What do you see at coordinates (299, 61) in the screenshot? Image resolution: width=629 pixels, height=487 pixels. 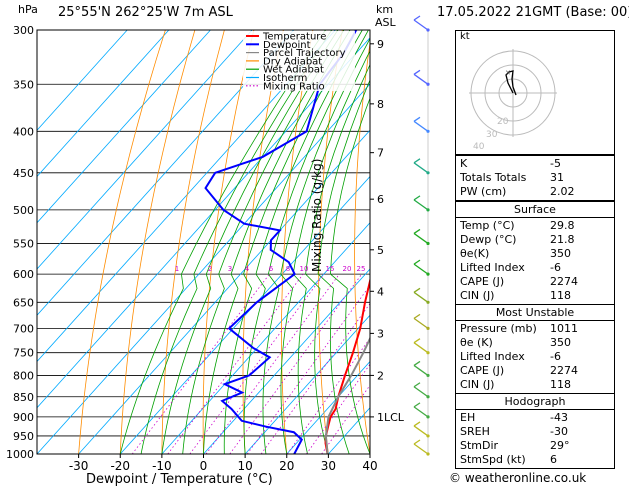 I see `legend-box` at bounding box center [299, 61].